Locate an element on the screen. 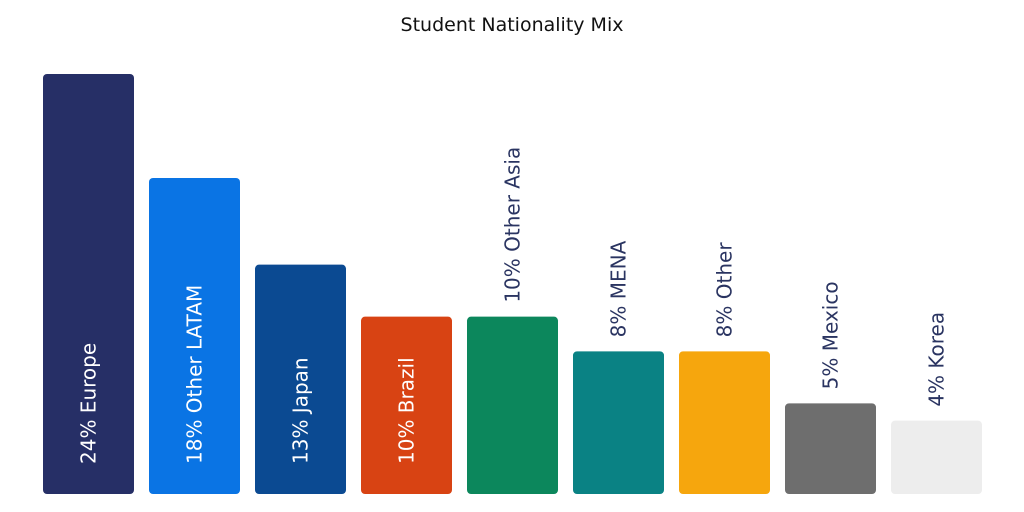  bar-japan is located at coordinates (300, 379).